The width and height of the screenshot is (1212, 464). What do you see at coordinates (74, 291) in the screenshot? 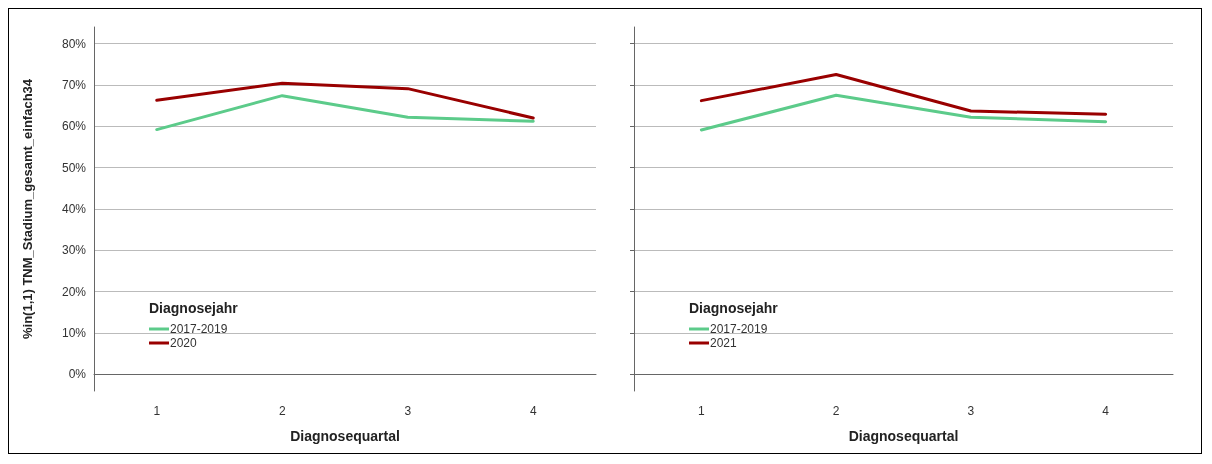
I see `y-tick-label: 20%` at bounding box center [74, 291].